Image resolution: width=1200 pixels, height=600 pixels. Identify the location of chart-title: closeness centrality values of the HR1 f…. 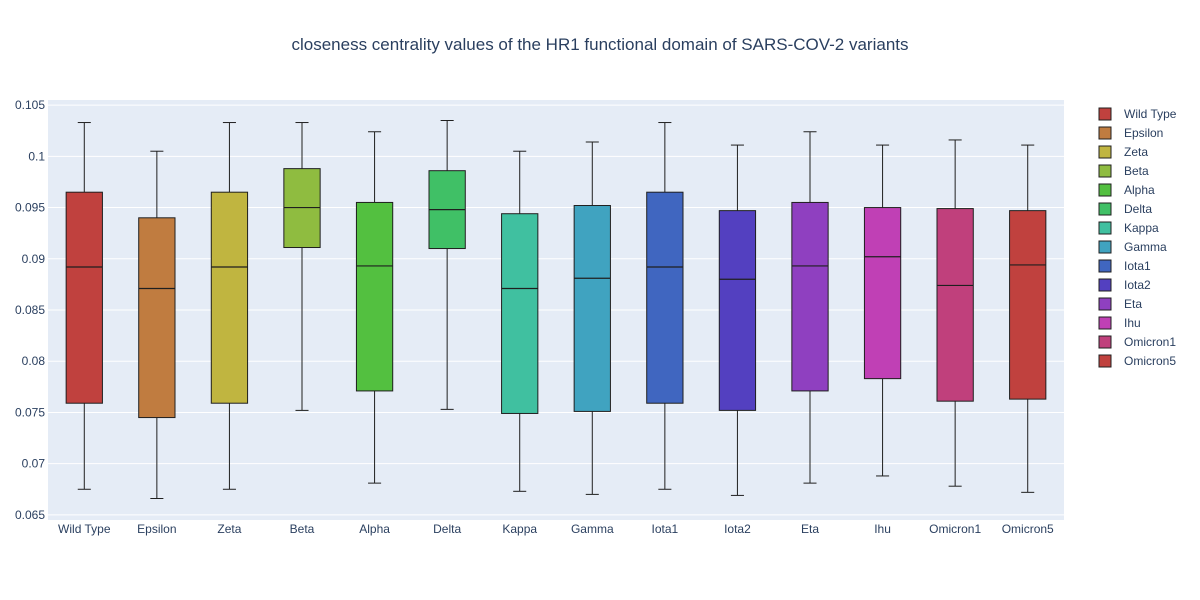
(599, 44).